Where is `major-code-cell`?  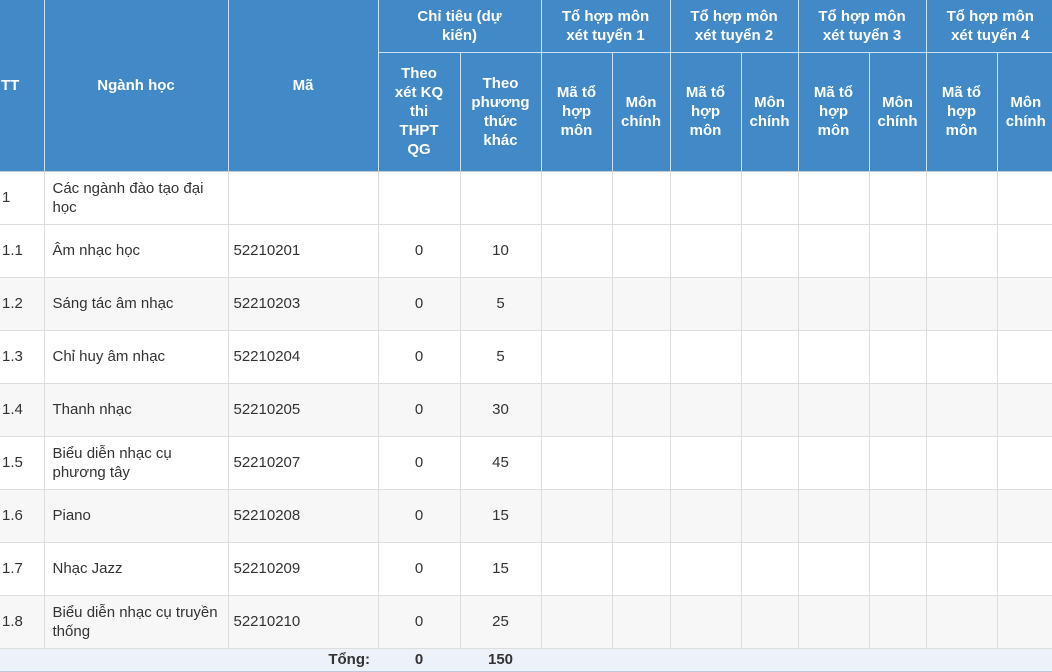 major-code-cell is located at coordinates (303, 198).